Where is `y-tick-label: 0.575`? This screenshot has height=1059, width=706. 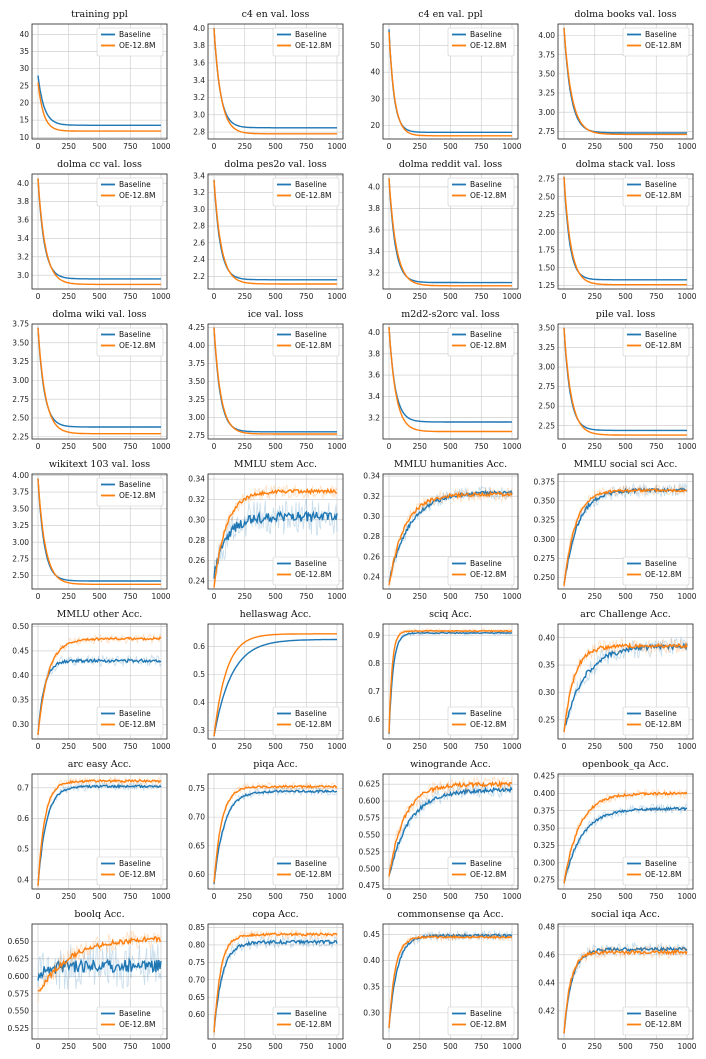
y-tick-label: 0.575 is located at coordinates (370, 818).